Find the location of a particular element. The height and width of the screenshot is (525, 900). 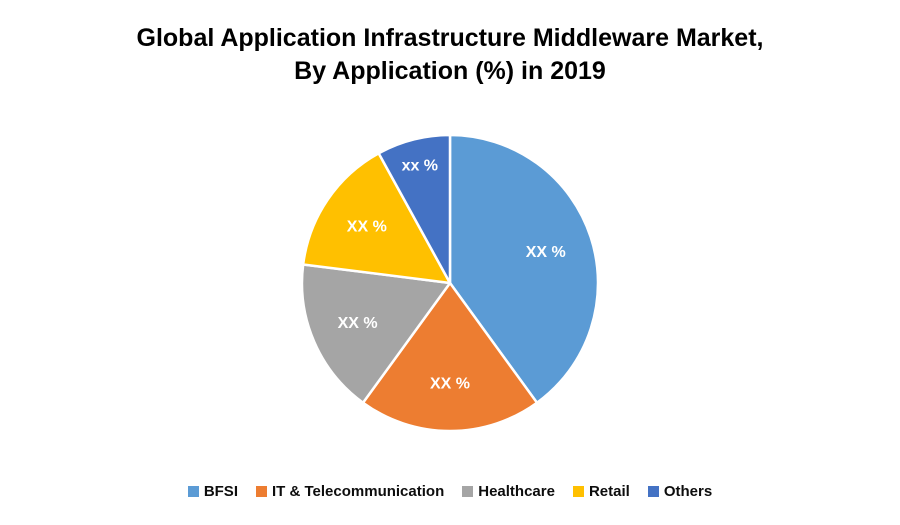

legend-swatch-bfsi is located at coordinates (193, 491).